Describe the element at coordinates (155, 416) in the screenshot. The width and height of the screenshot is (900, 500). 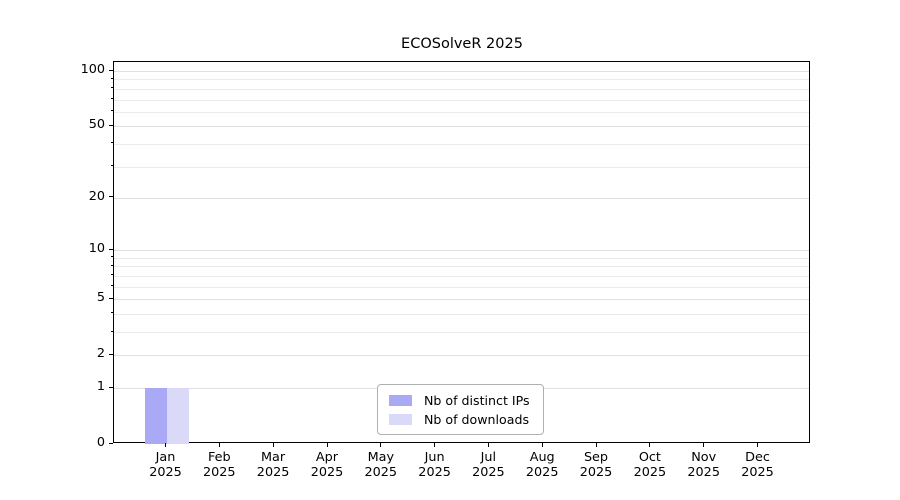
I see `bar-nb-of-distinct-ips` at that location.